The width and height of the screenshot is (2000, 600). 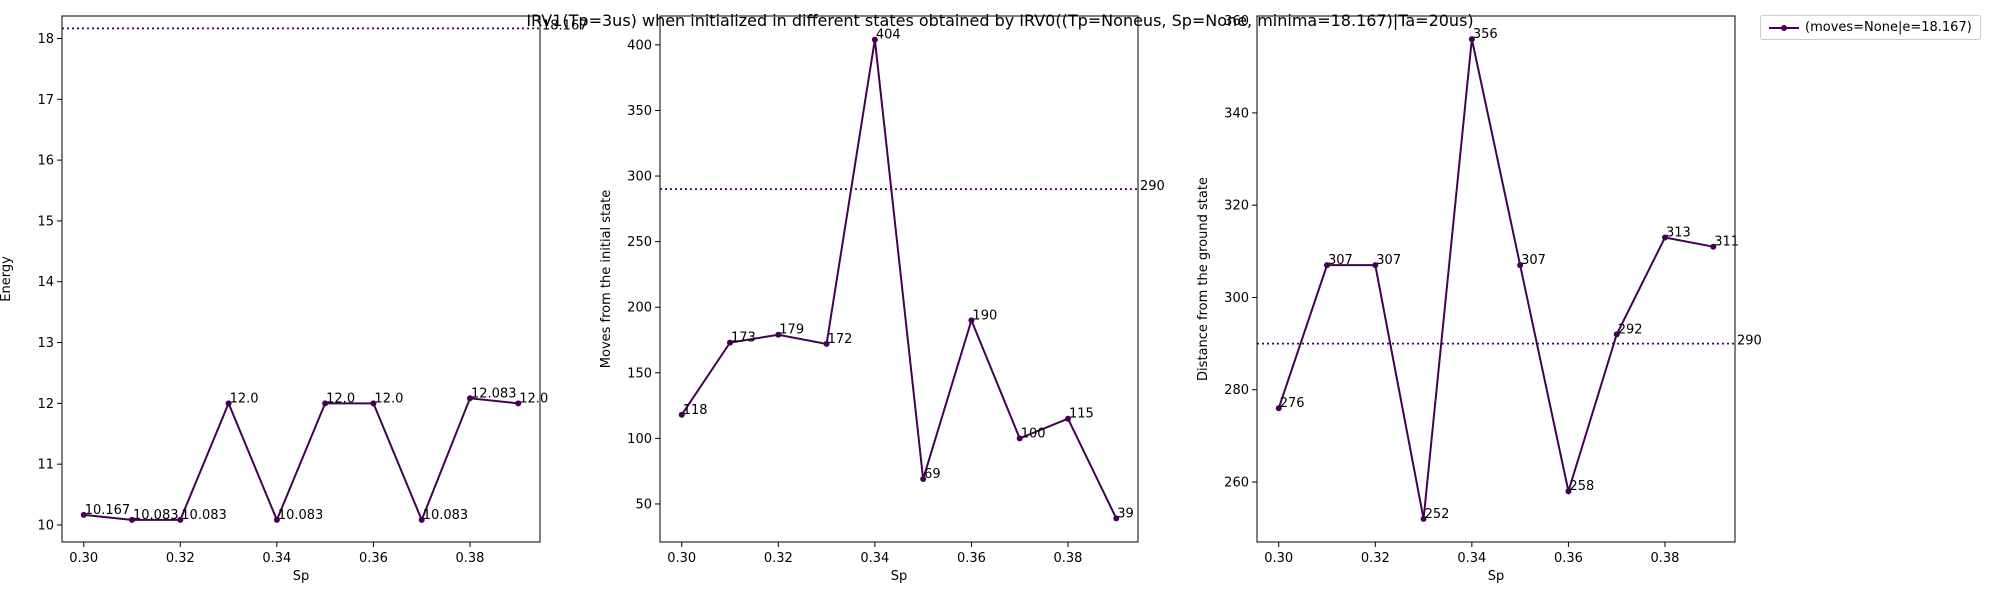 What do you see at coordinates (791, 330) in the screenshot?
I see `data-point-label: 179` at bounding box center [791, 330].